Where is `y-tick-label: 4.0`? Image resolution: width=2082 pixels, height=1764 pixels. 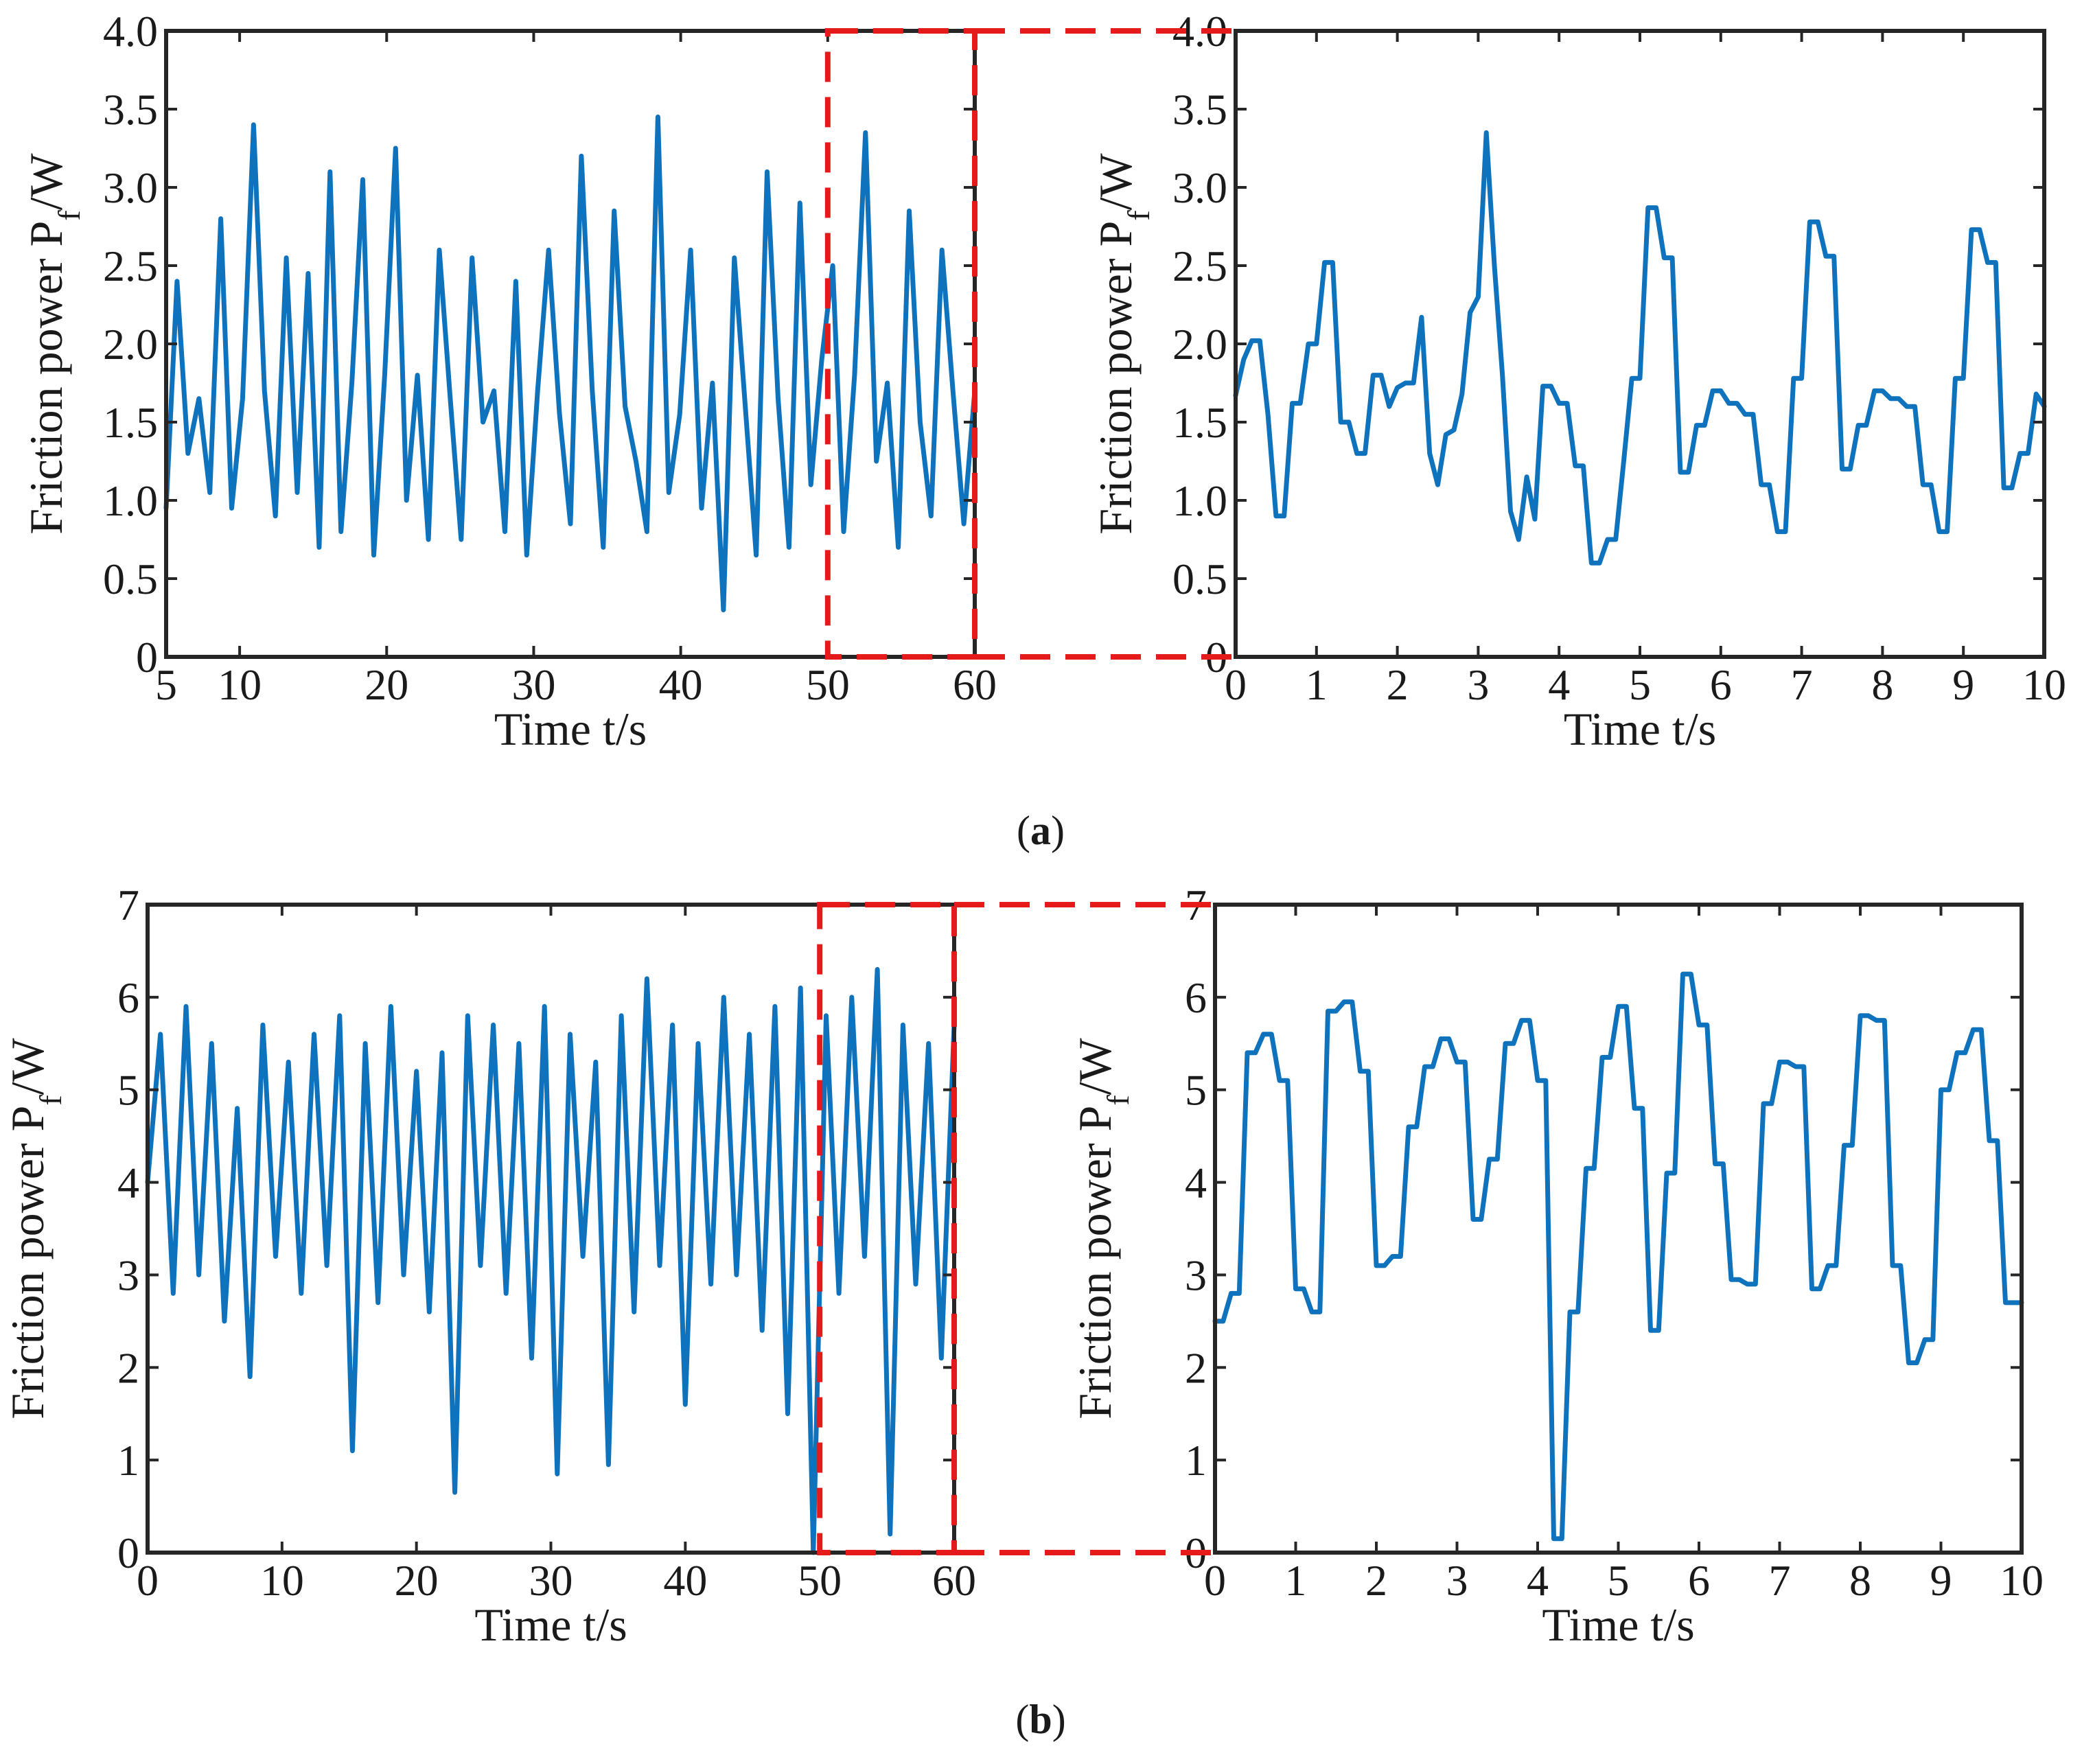 y-tick-label: 4.0 is located at coordinates (130, 32).